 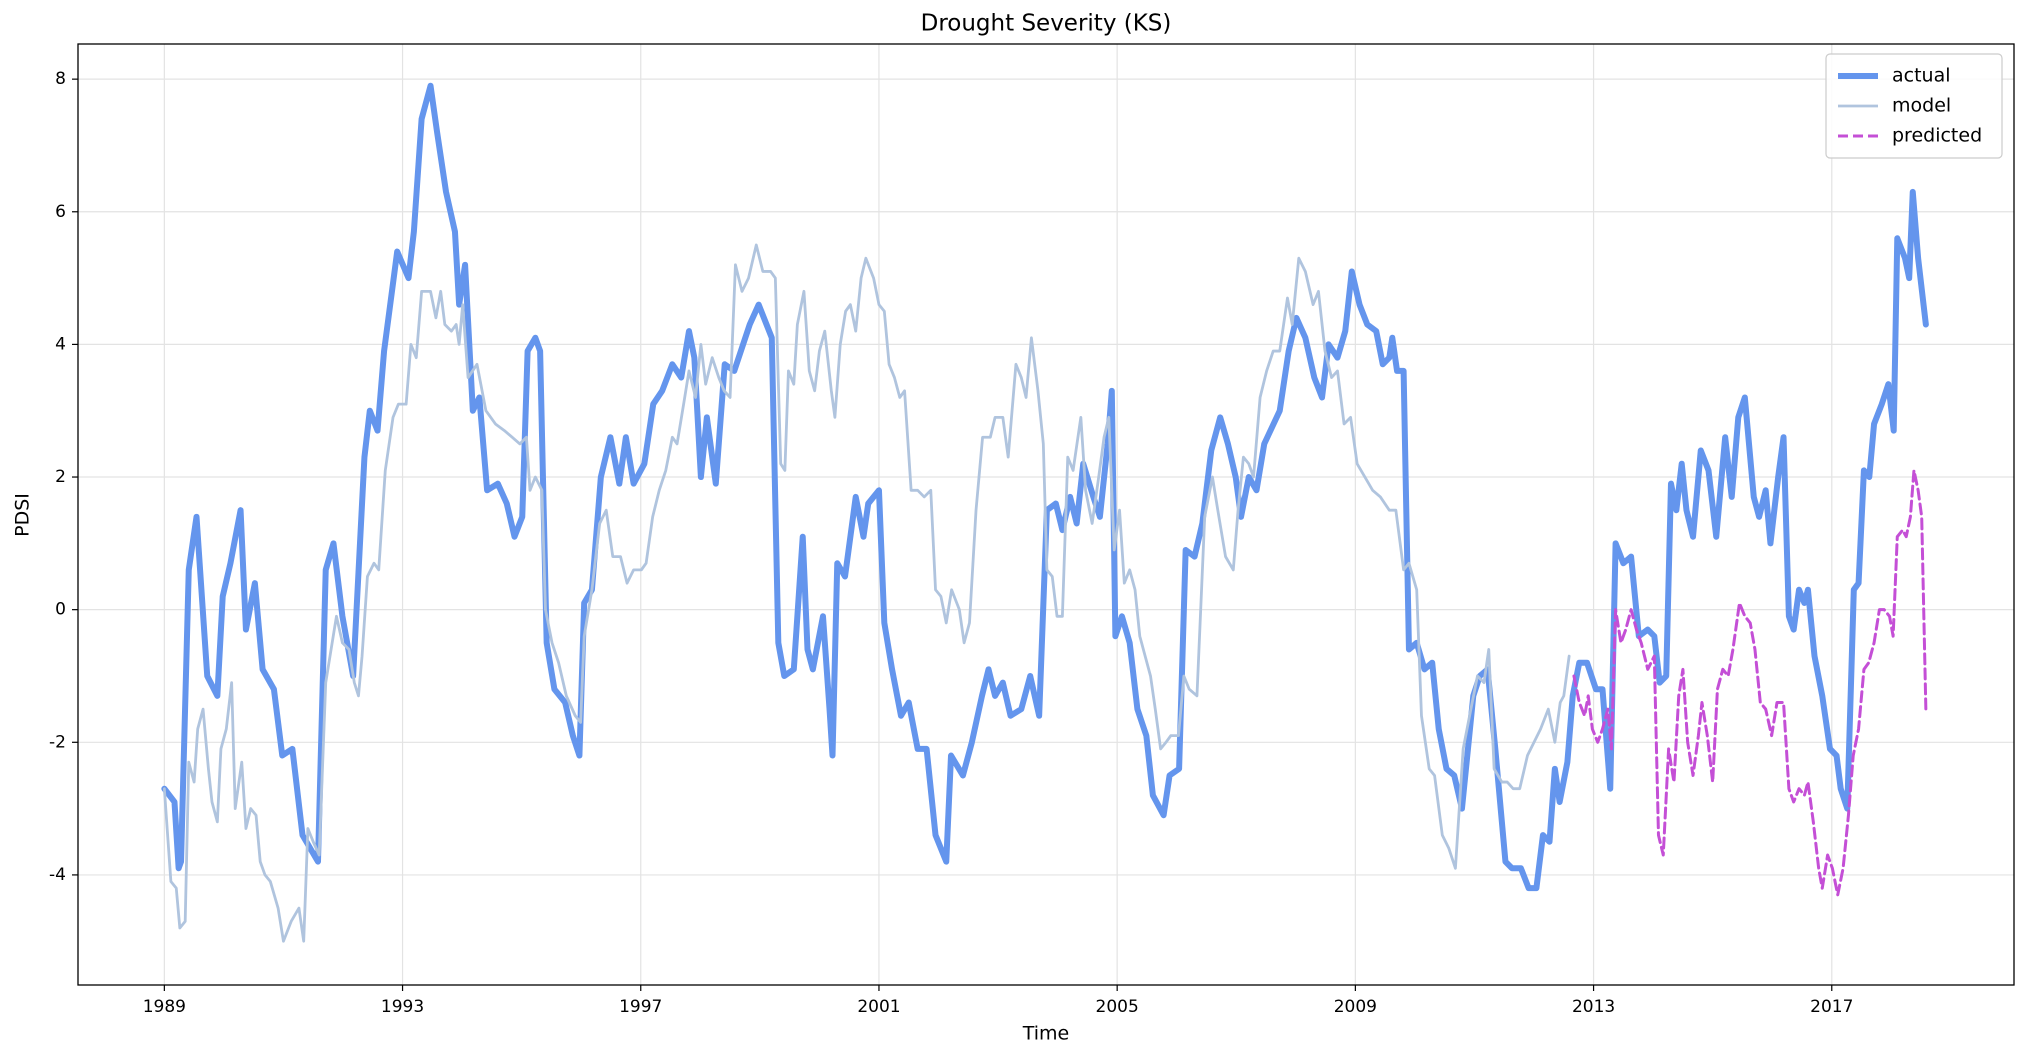 What do you see at coordinates (23, 515) in the screenshot?
I see `y-axis-label: PDSI` at bounding box center [23, 515].